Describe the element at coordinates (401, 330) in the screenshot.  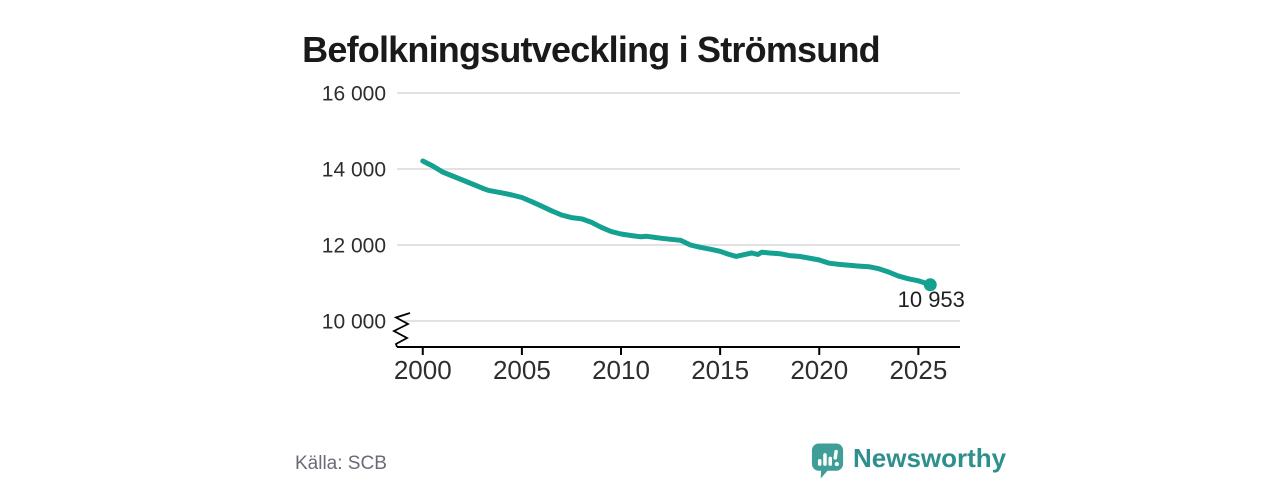
I see `axis-break-icon` at that location.